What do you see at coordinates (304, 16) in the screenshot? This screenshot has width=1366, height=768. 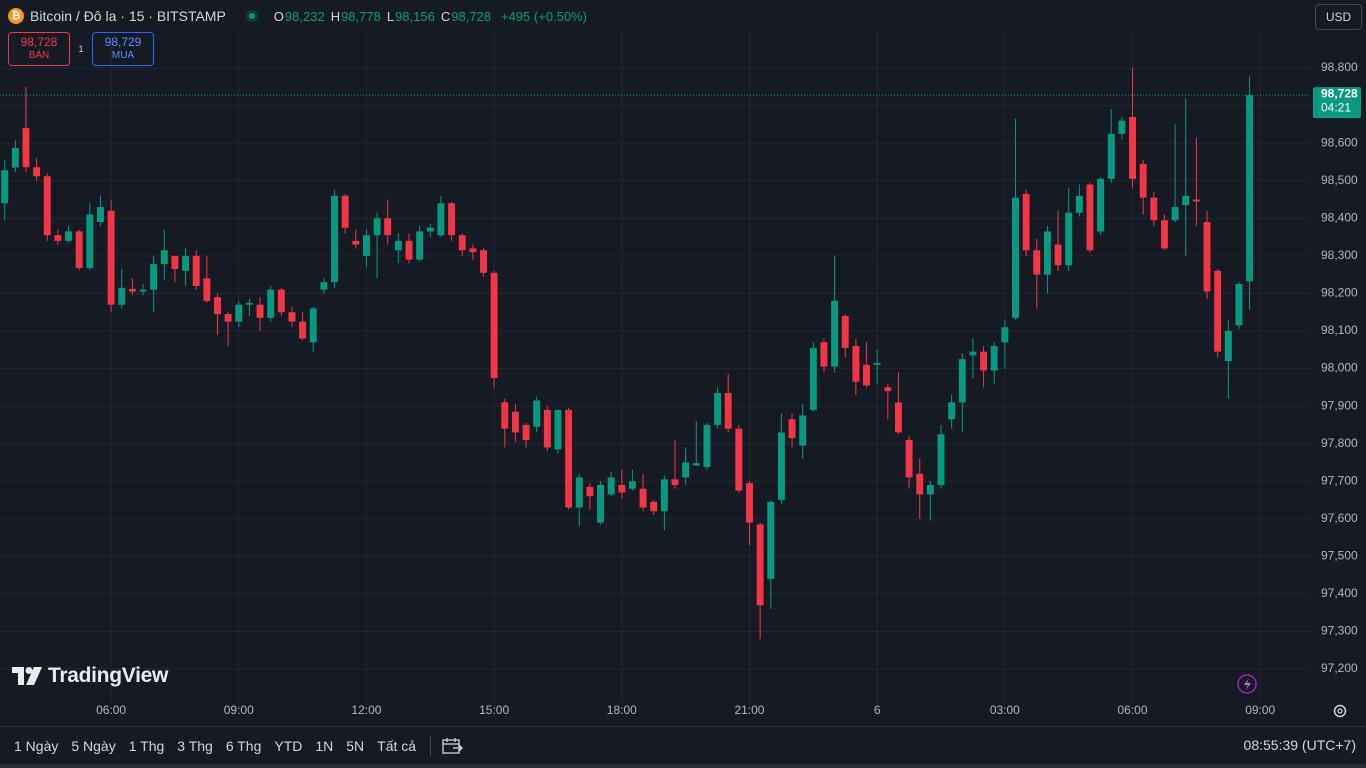 I see `ohlc-value: 98,232` at bounding box center [304, 16].